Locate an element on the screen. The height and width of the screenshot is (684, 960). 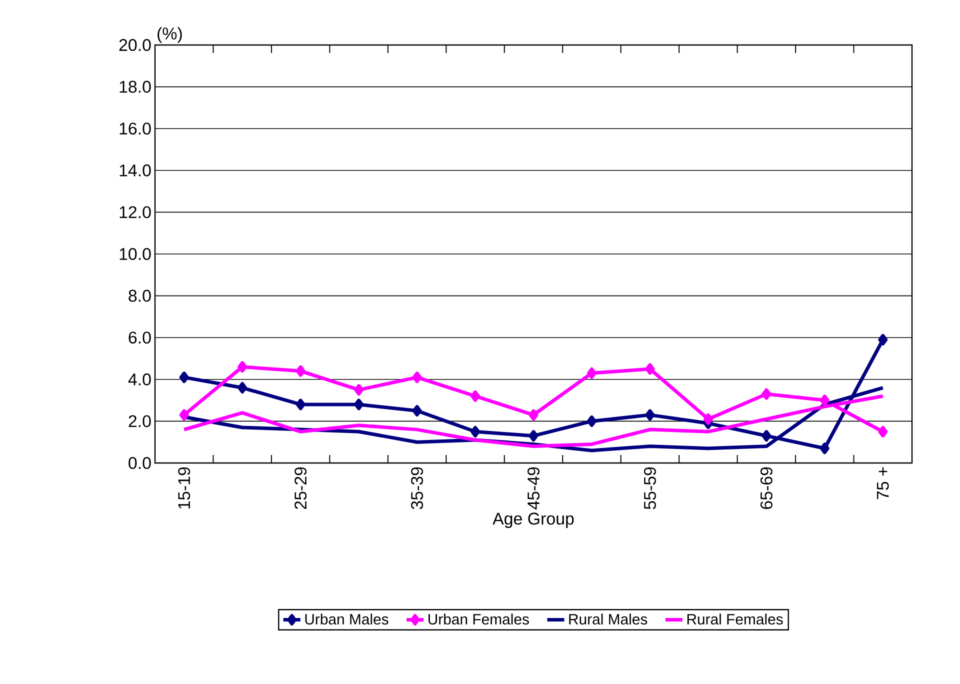
legend-label: Urban Males is located at coordinates (346, 619).